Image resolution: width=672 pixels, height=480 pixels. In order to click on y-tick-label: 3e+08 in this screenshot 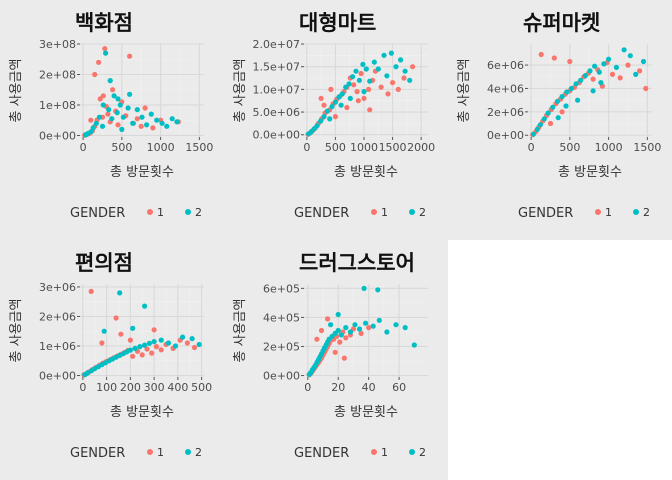, I will do `click(57, 44)`.